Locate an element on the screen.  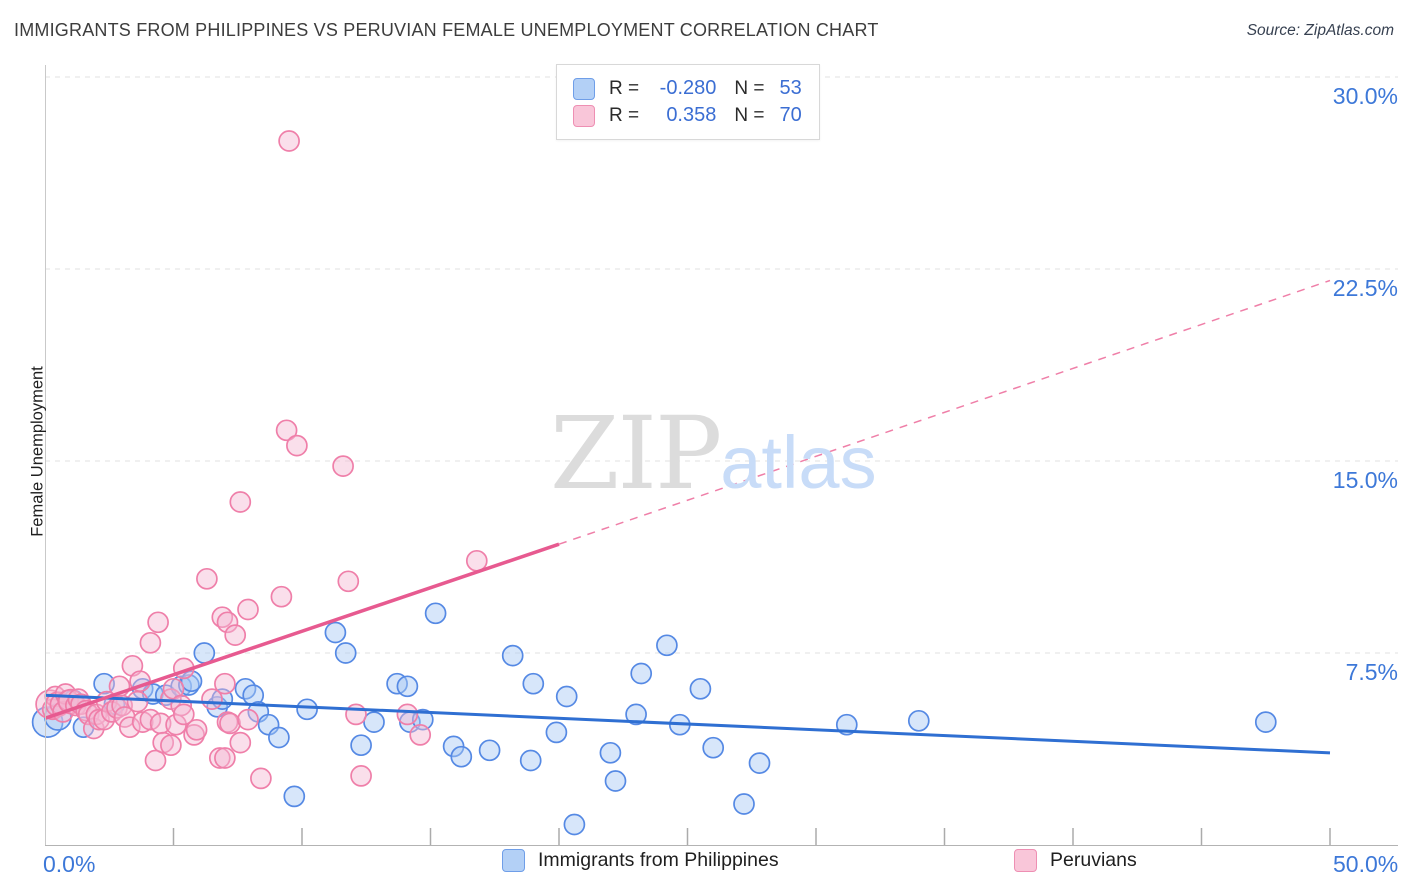
legend-item-peruvians: Peruvians is located at coordinates (1075, 860).